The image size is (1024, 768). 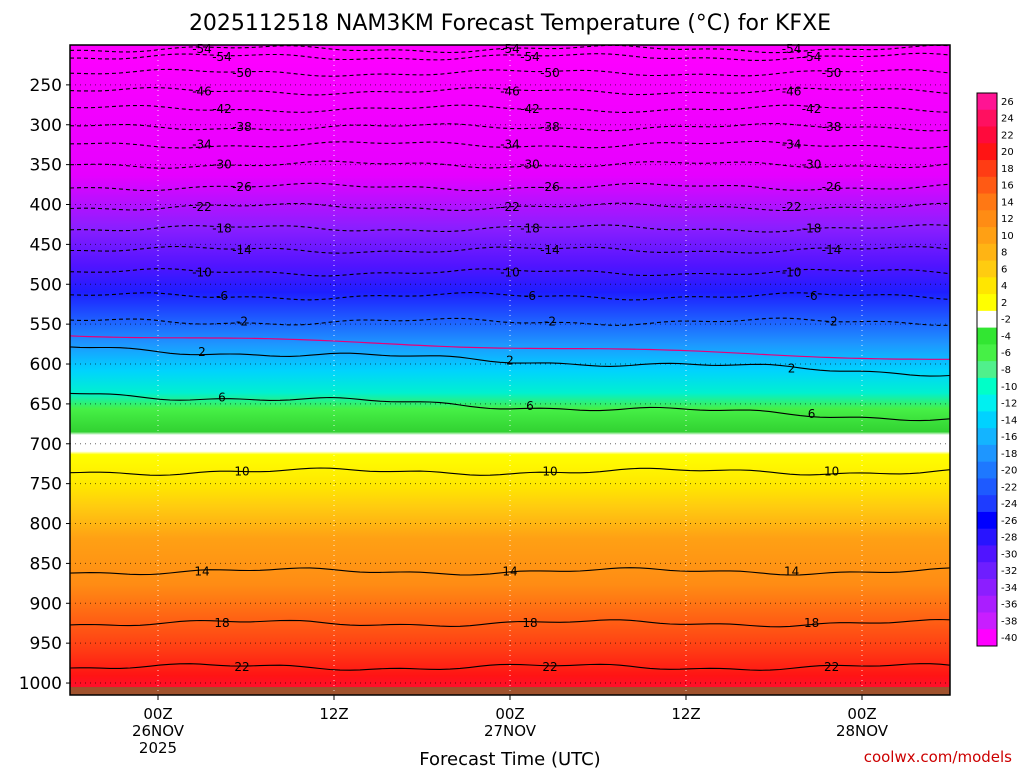 I want to click on colorbar-label: 6, so click(x=1004, y=269).